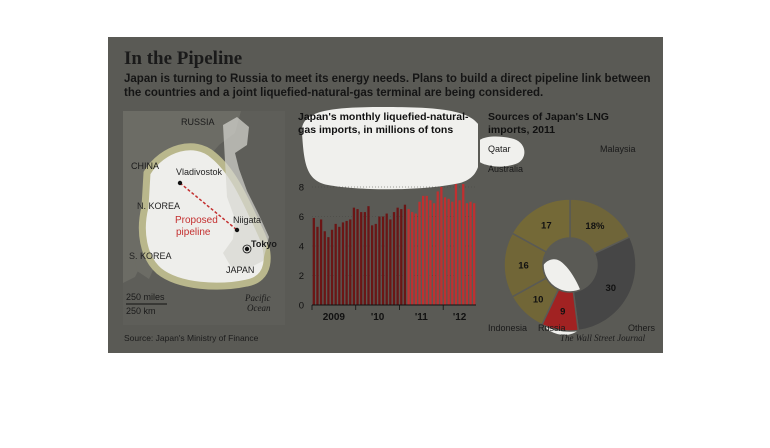 The width and height of the screenshot is (770, 448). What do you see at coordinates (150, 256) in the screenshot?
I see `skorea-label: S. KOREA` at bounding box center [150, 256].